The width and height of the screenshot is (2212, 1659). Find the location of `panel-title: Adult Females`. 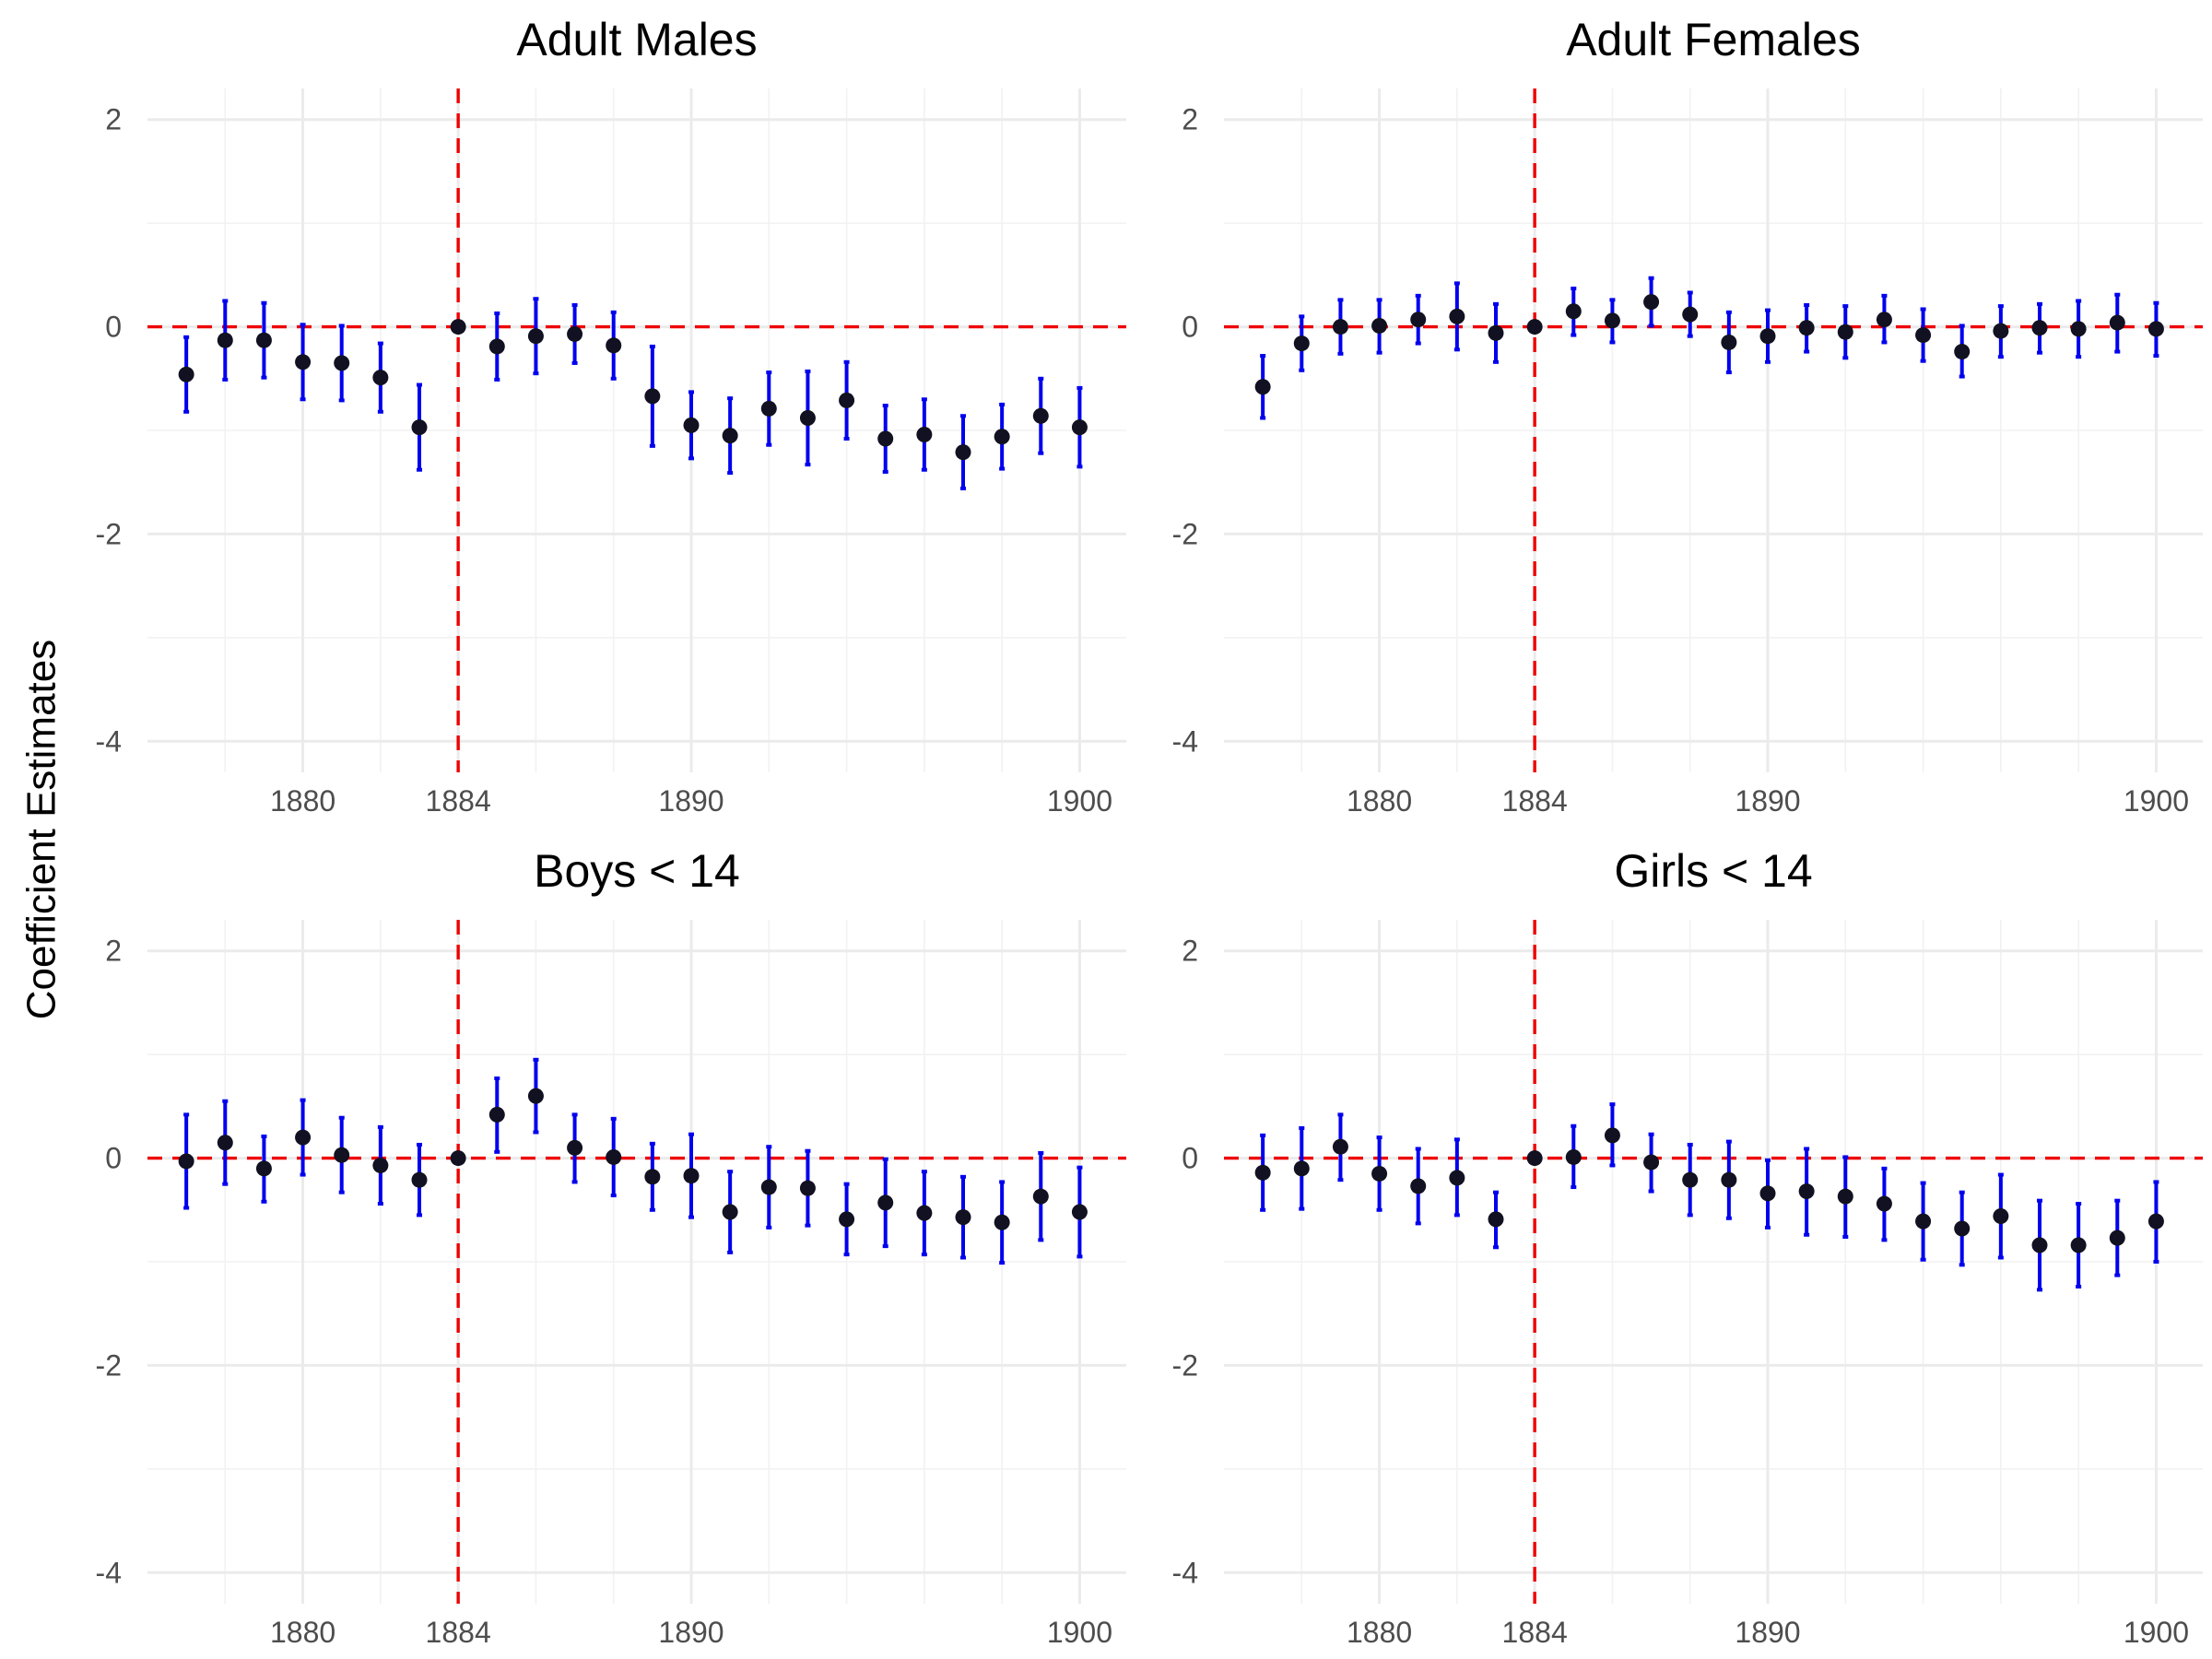

panel-title: Adult Females is located at coordinates (1713, 39).